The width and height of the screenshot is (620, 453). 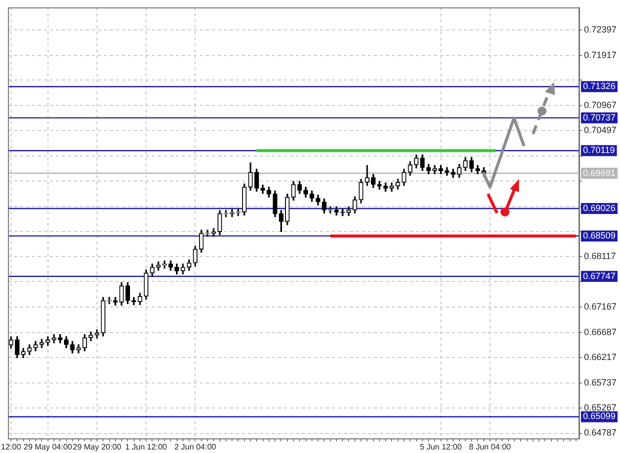 I want to click on y-tick-label: 0.66687, so click(x=600, y=332).